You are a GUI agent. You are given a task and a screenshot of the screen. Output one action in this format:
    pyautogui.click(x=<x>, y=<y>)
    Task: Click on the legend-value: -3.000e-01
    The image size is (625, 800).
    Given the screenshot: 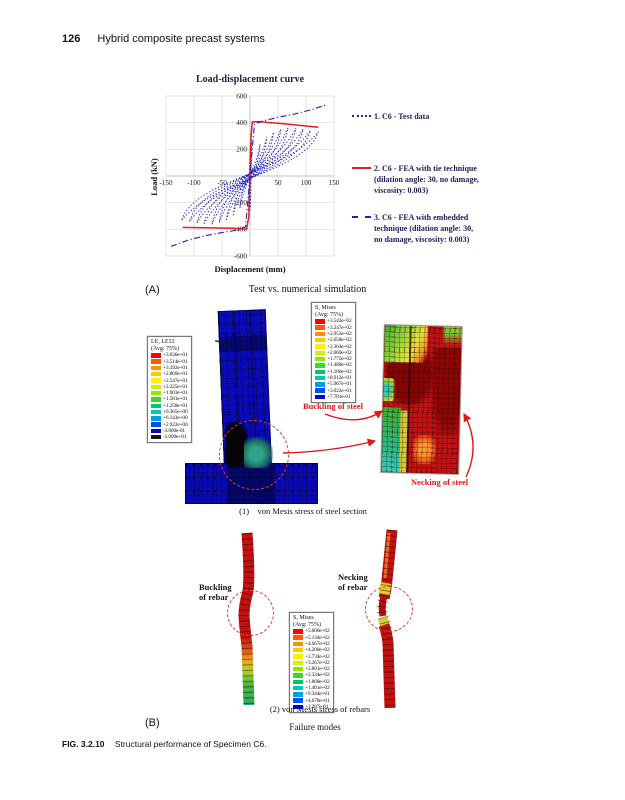 What is the action you would take?
    pyautogui.click(x=174, y=430)
    